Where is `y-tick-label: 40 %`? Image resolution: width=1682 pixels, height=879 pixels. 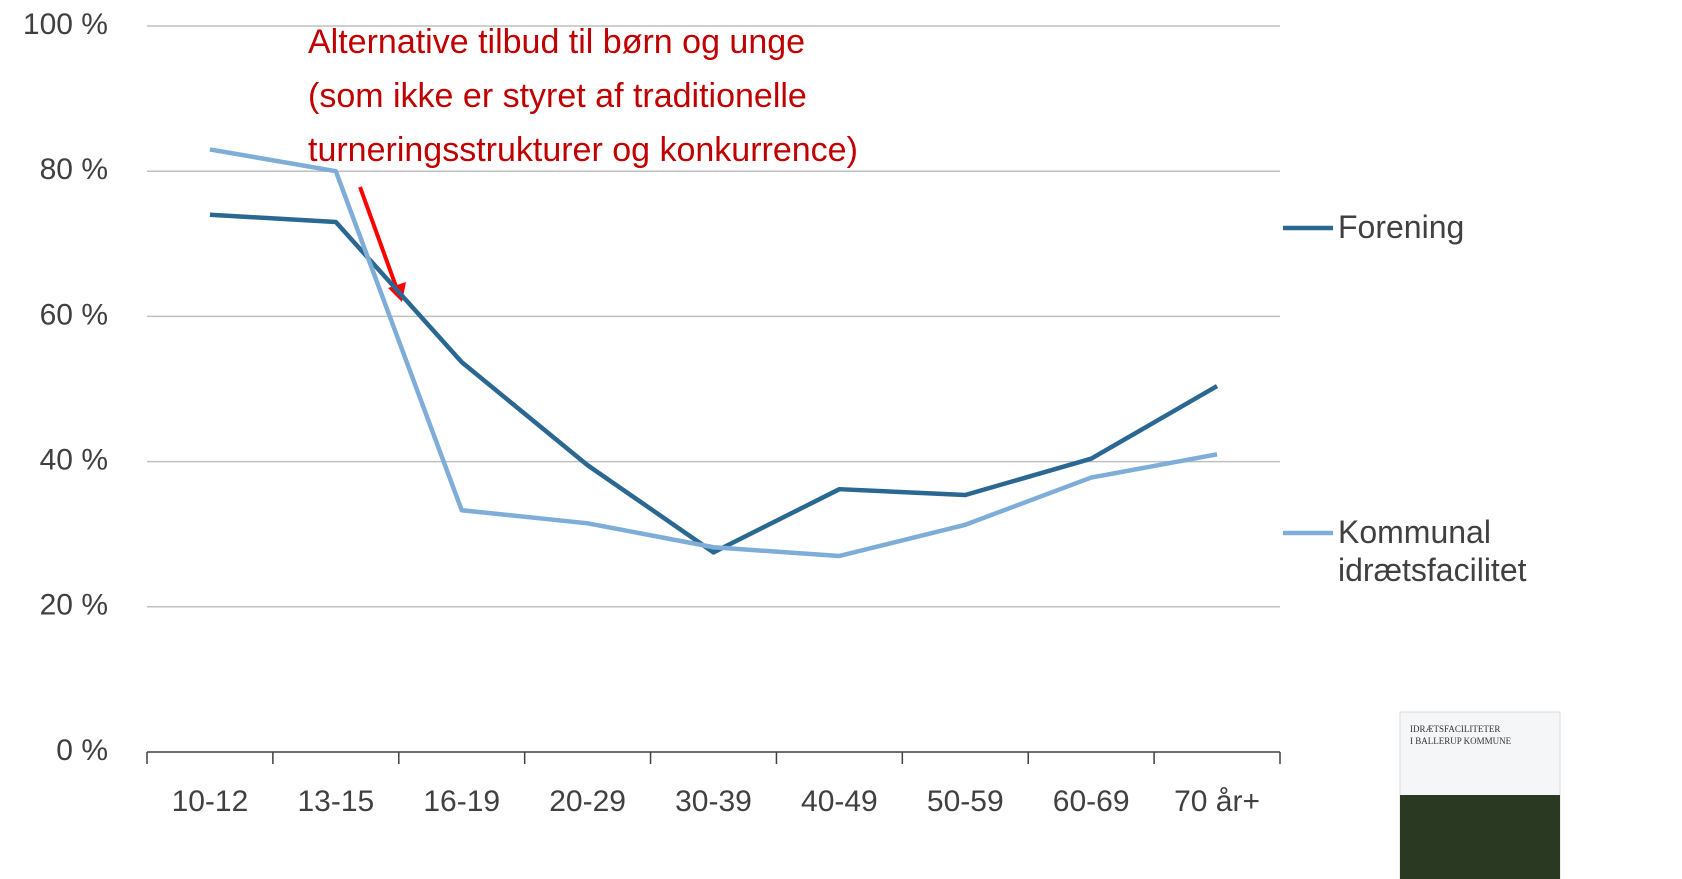
y-tick-label: 40 % is located at coordinates (74, 460).